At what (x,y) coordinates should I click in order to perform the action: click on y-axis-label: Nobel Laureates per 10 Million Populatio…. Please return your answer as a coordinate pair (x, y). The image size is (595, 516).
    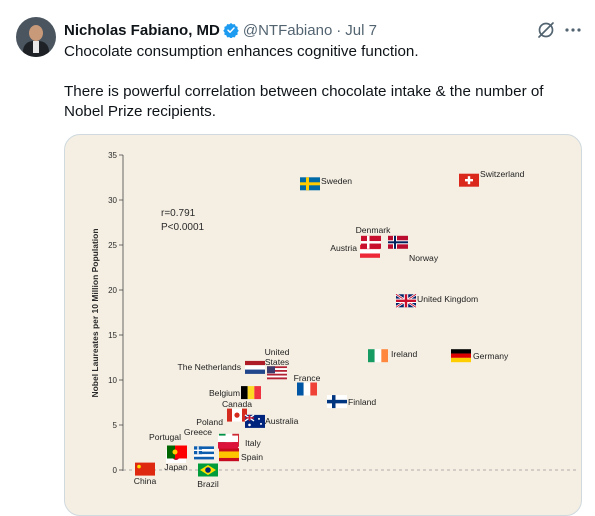
    Looking at the image, I should click on (95, 312).